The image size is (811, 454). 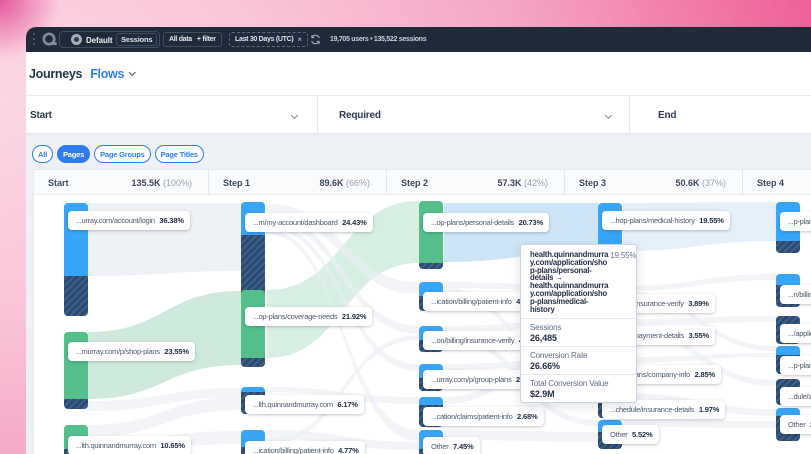 I want to click on tooltip-row: Conversion Rate 26.66%, so click(x=578, y=361).